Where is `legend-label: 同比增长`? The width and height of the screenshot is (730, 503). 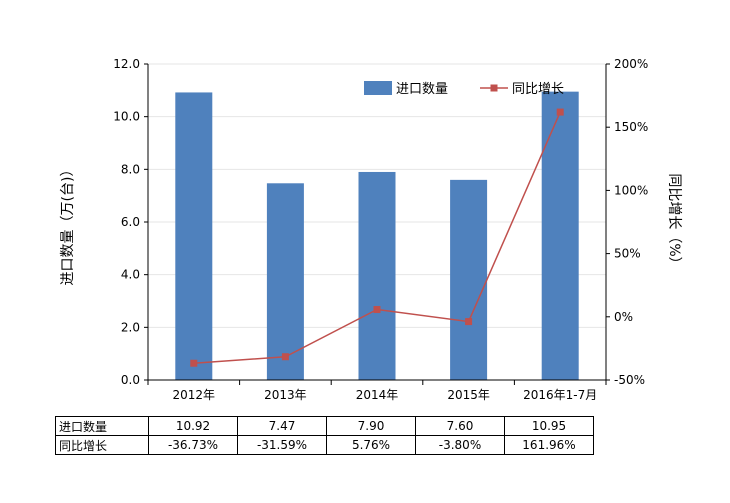
legend-label: 同比增长 is located at coordinates (538, 89).